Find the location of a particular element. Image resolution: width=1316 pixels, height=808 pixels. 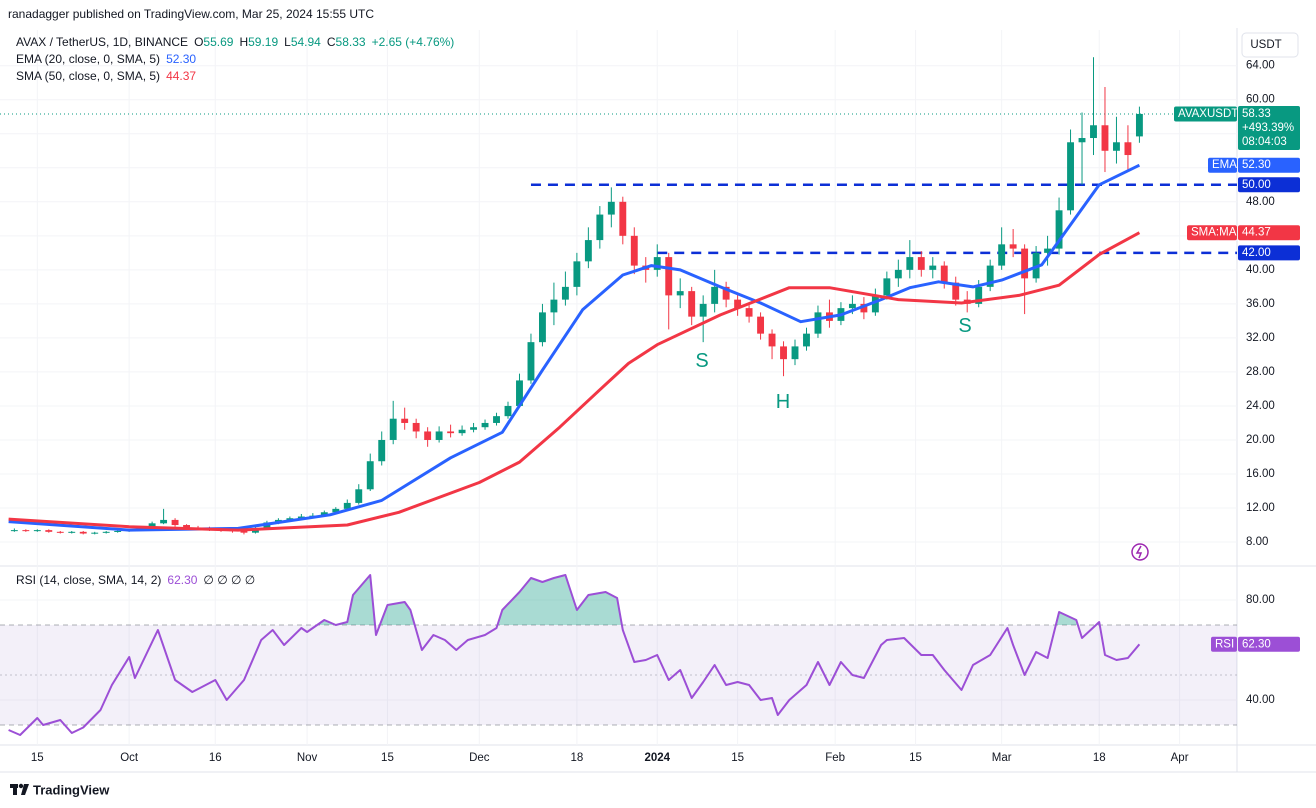

x-tick-label: 16 is located at coordinates (215, 758).